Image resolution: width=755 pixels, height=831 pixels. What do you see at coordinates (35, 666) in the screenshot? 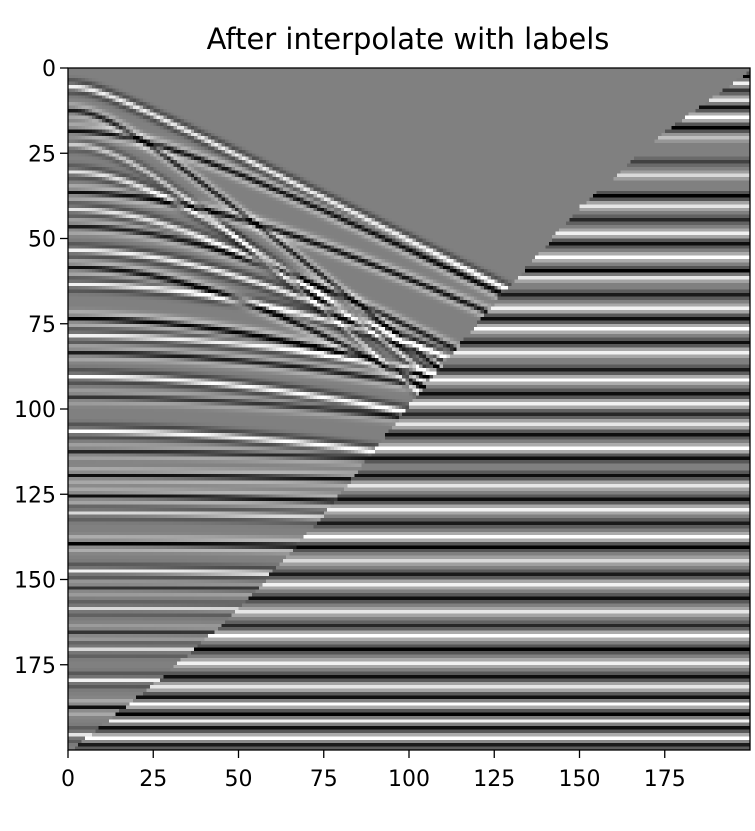
I see `y-tick-label: 175` at bounding box center [35, 666].